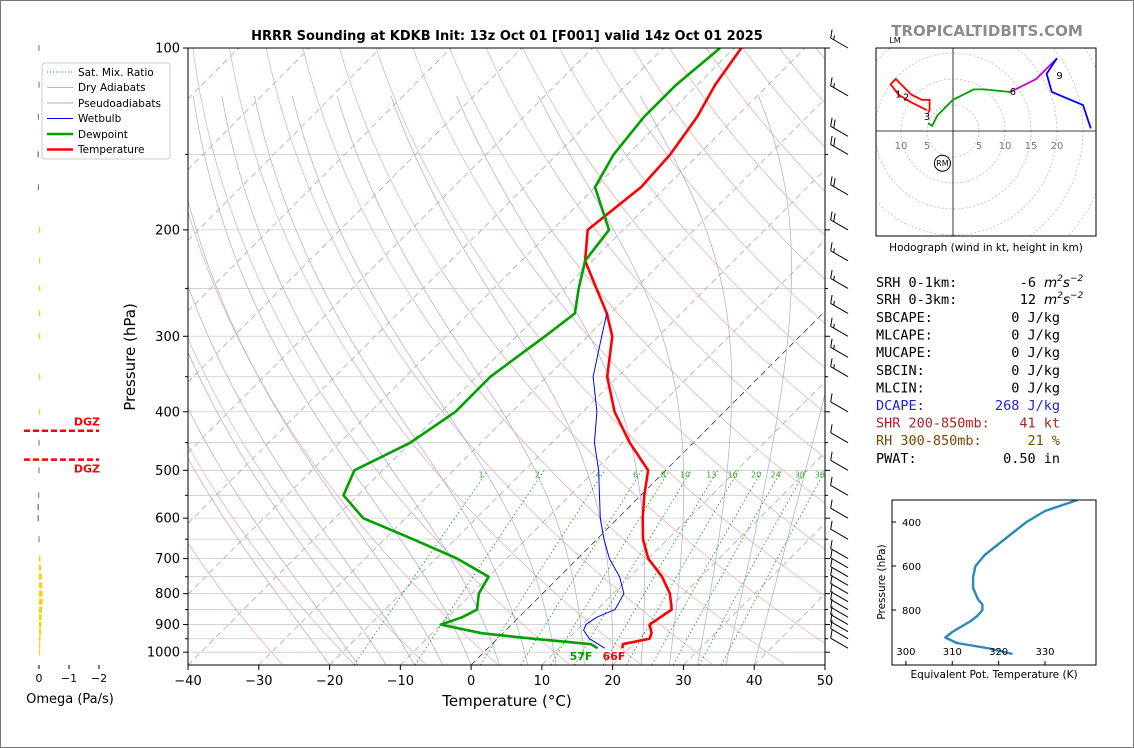  What do you see at coordinates (1005, 146) in the screenshot?
I see `hodo-ring-label: 10` at bounding box center [1005, 146].